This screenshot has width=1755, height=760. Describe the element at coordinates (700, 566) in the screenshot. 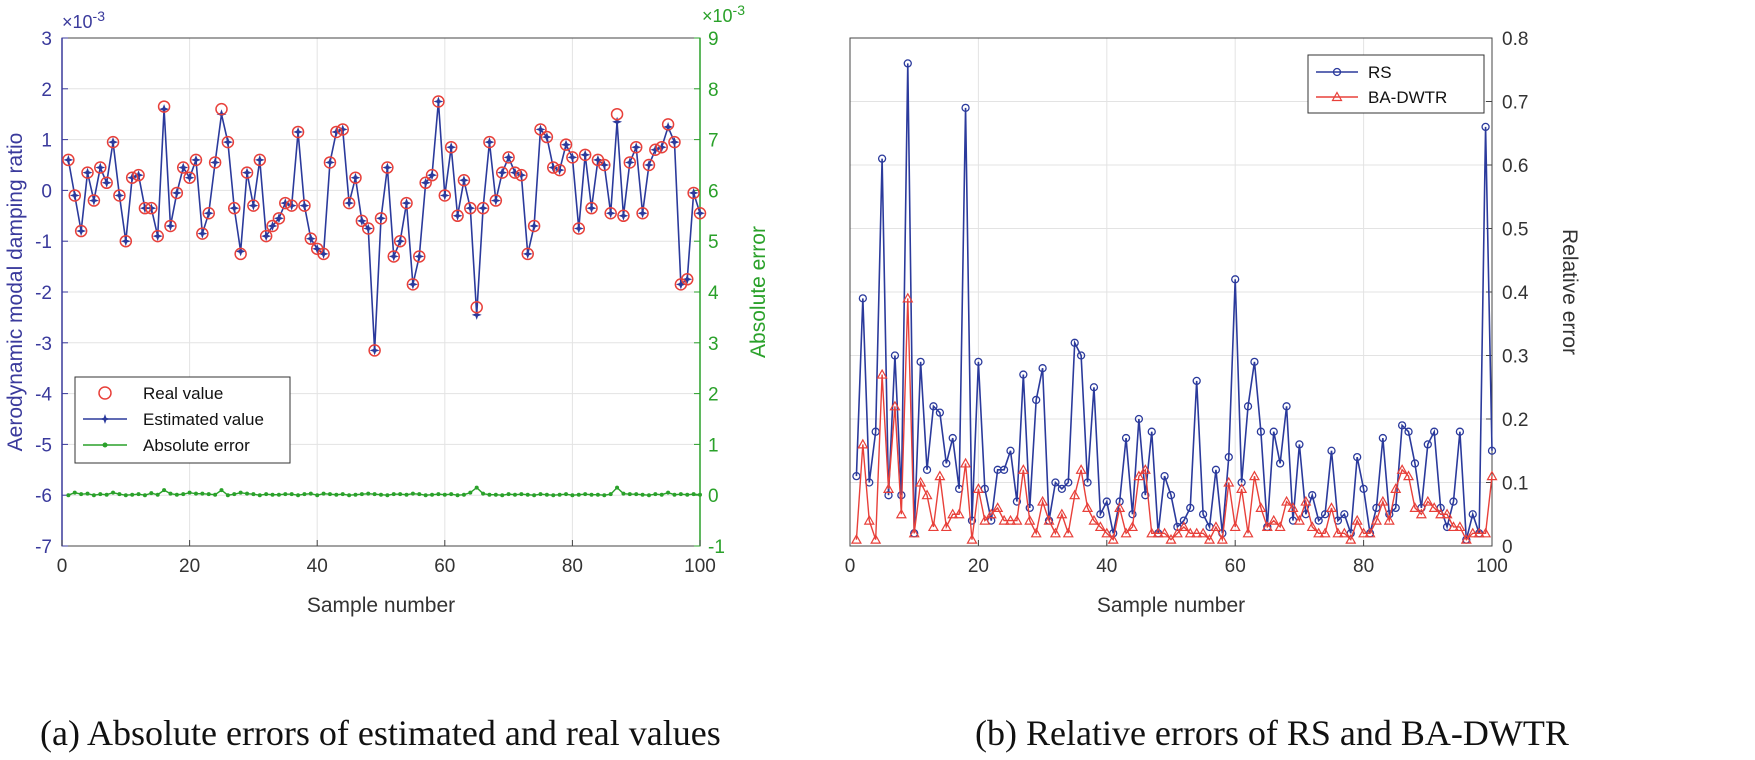

I see `x-tick-label: 100` at that location.